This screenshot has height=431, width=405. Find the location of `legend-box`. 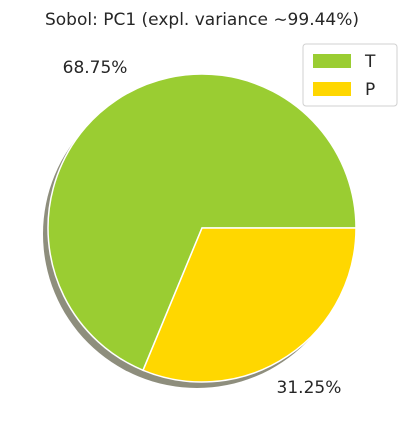

legend-box is located at coordinates (350, 75).